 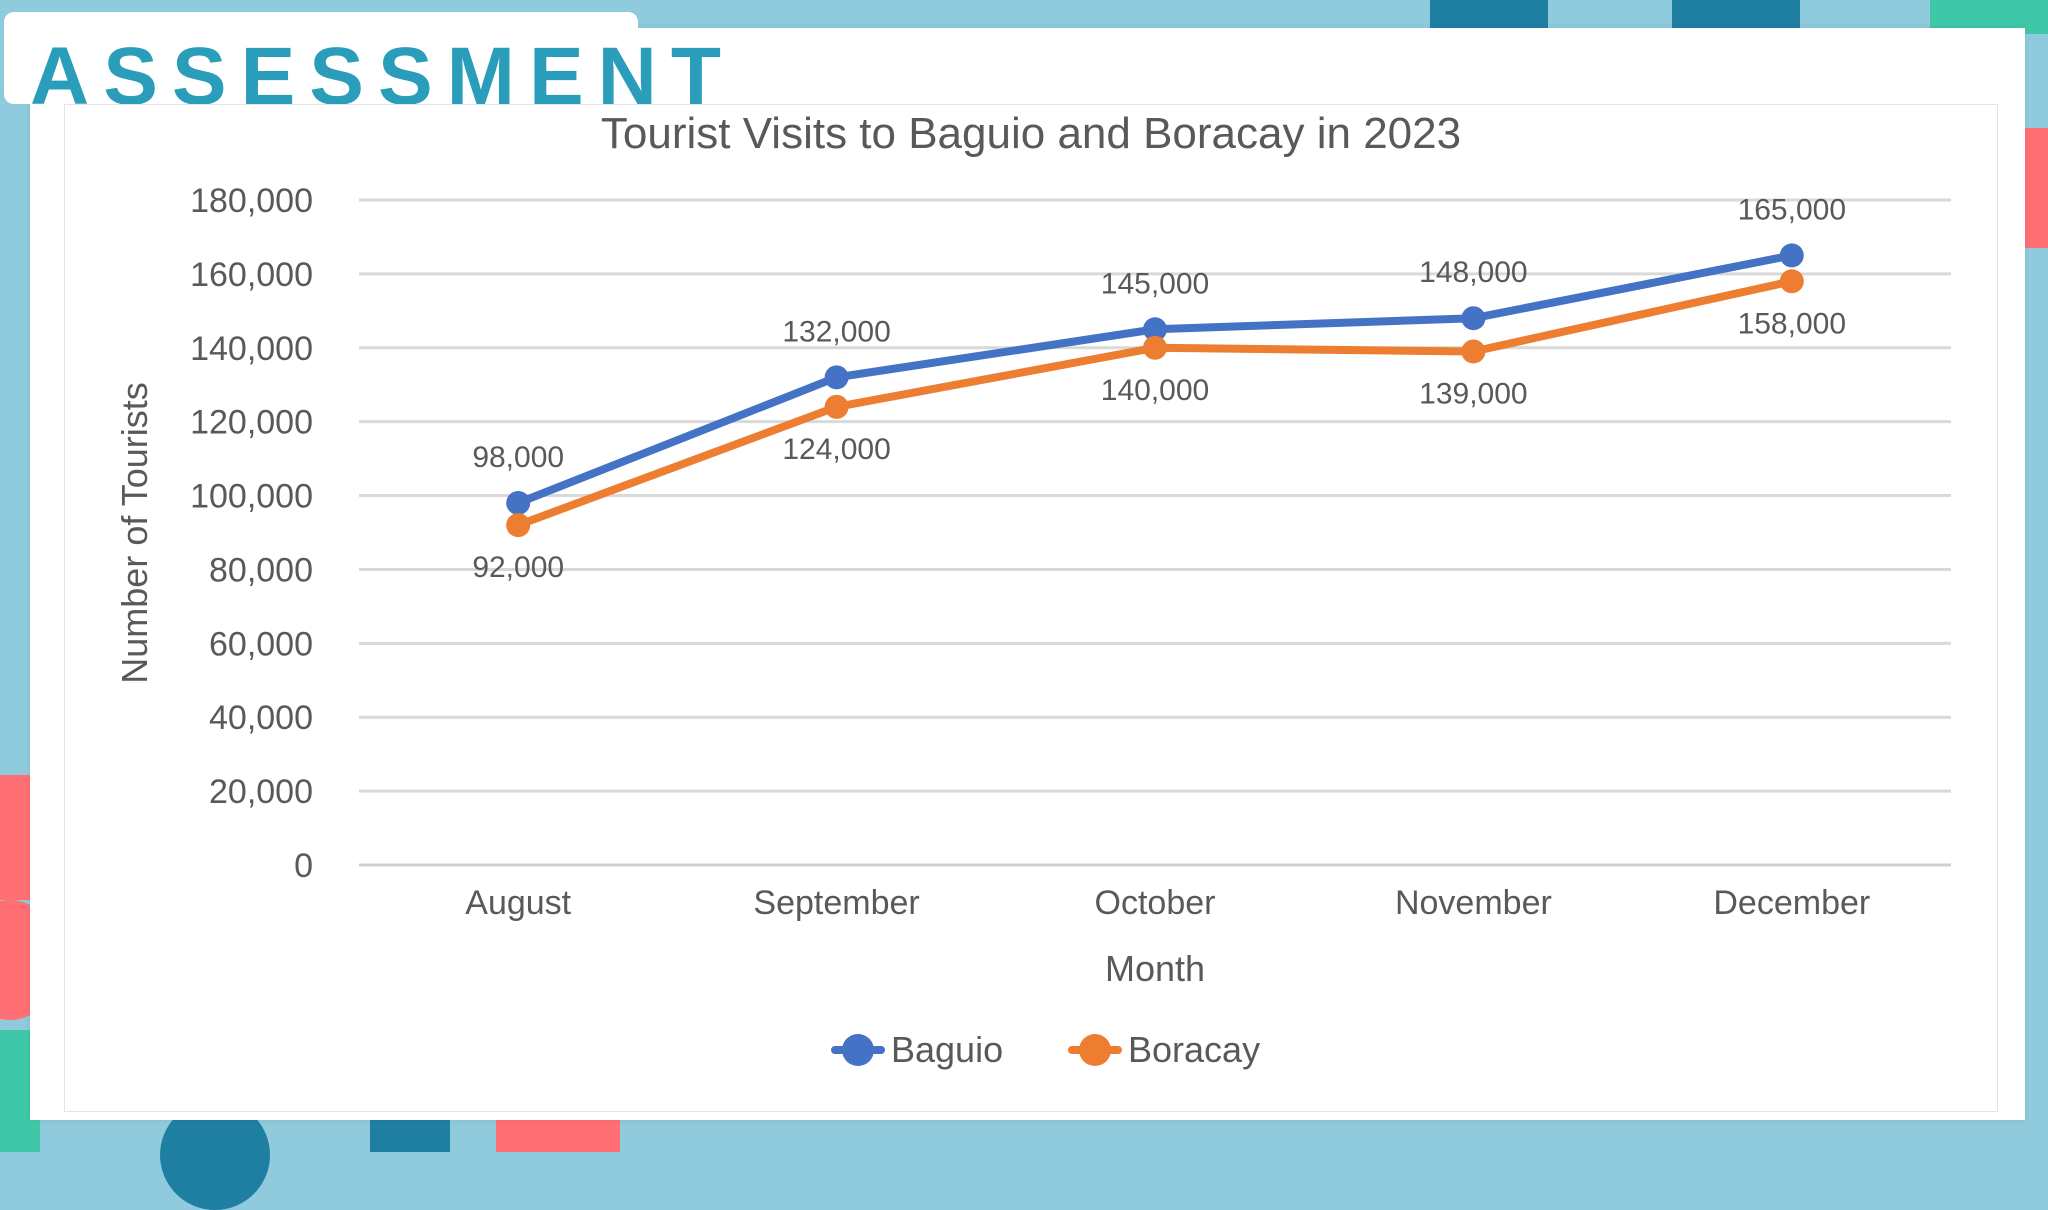 What do you see at coordinates (251, 201) in the screenshot?
I see `y-tick-label: 180,000` at bounding box center [251, 201].